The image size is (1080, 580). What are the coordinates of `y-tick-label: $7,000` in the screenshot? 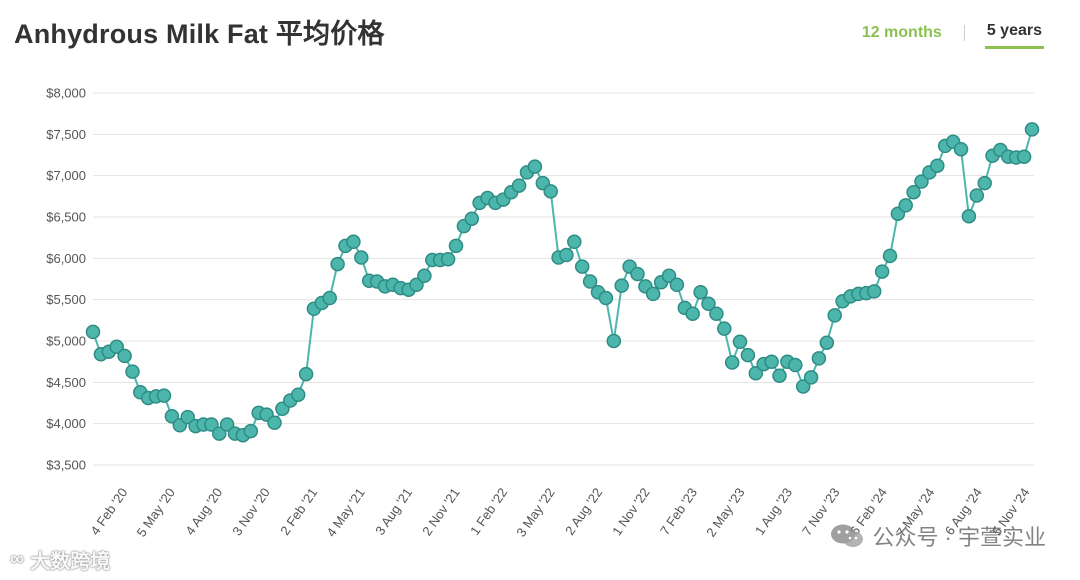 It's located at (66, 175).